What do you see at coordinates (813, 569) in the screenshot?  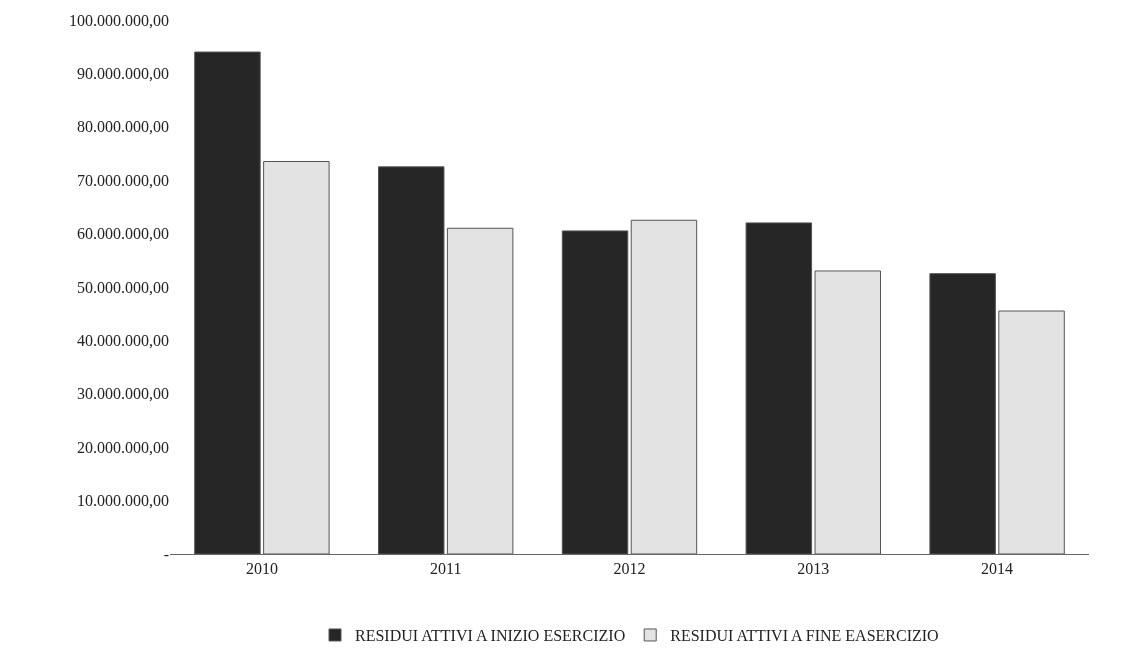 I see `x-tick-label: 2013` at bounding box center [813, 569].